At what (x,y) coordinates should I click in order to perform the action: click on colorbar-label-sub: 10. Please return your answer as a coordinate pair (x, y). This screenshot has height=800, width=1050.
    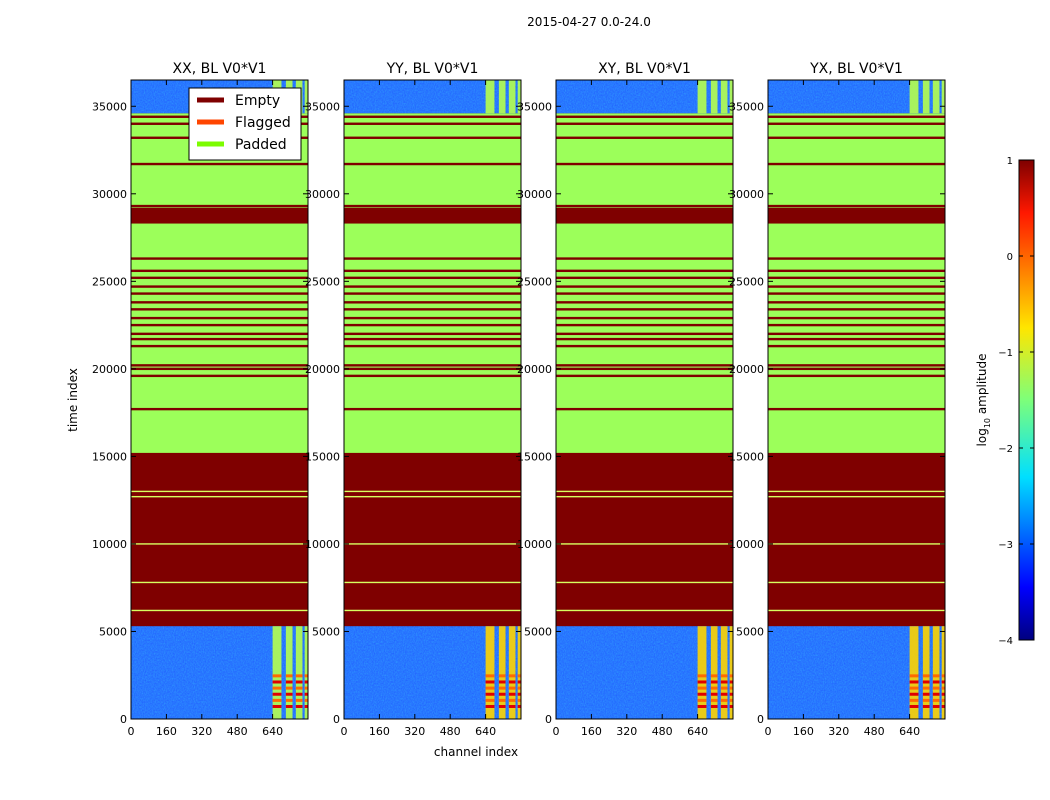
    Looking at the image, I should click on (987, 423).